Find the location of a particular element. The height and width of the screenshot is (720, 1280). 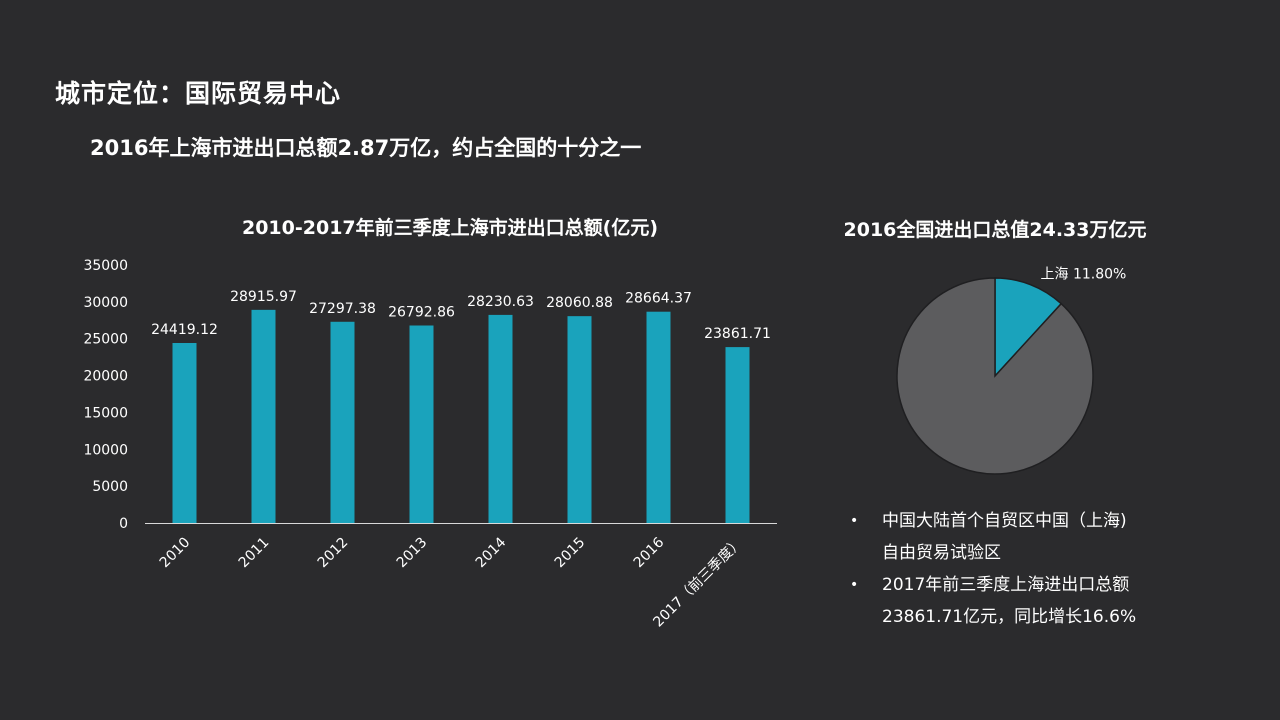

x-tick-label: 2013 is located at coordinates (412, 553).